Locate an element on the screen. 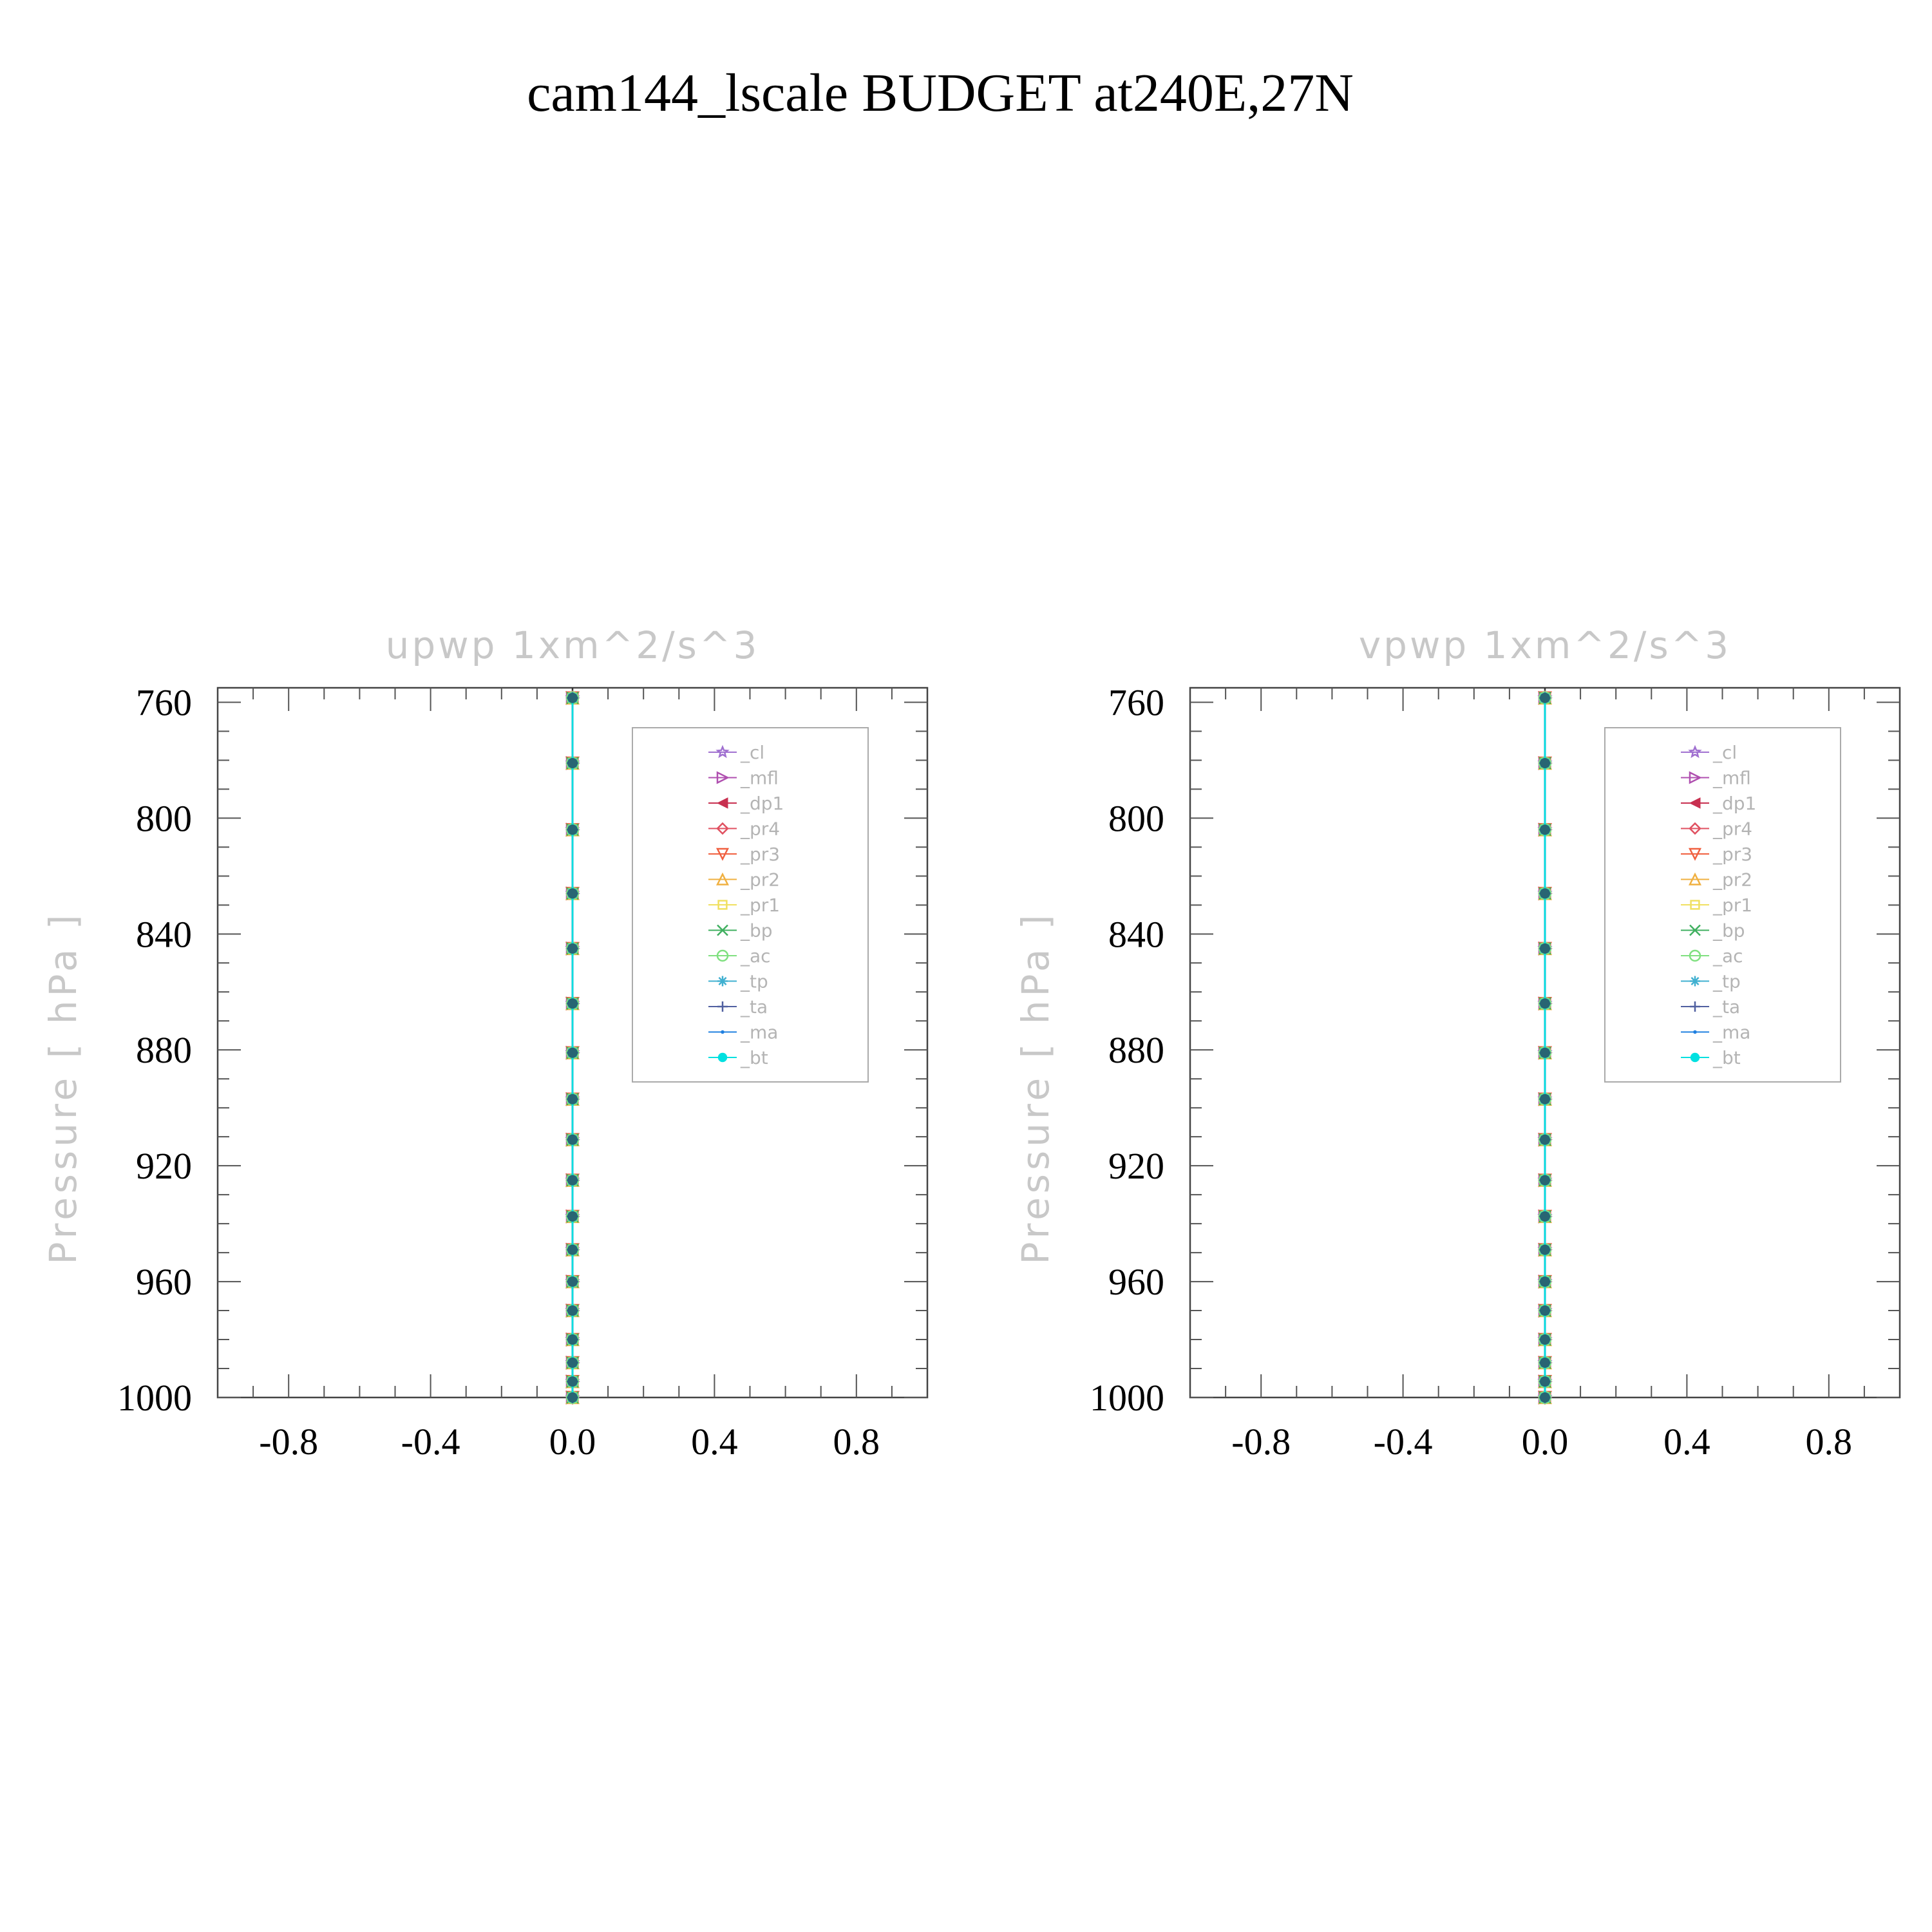  legend-item: _mfl is located at coordinates (744, 779).